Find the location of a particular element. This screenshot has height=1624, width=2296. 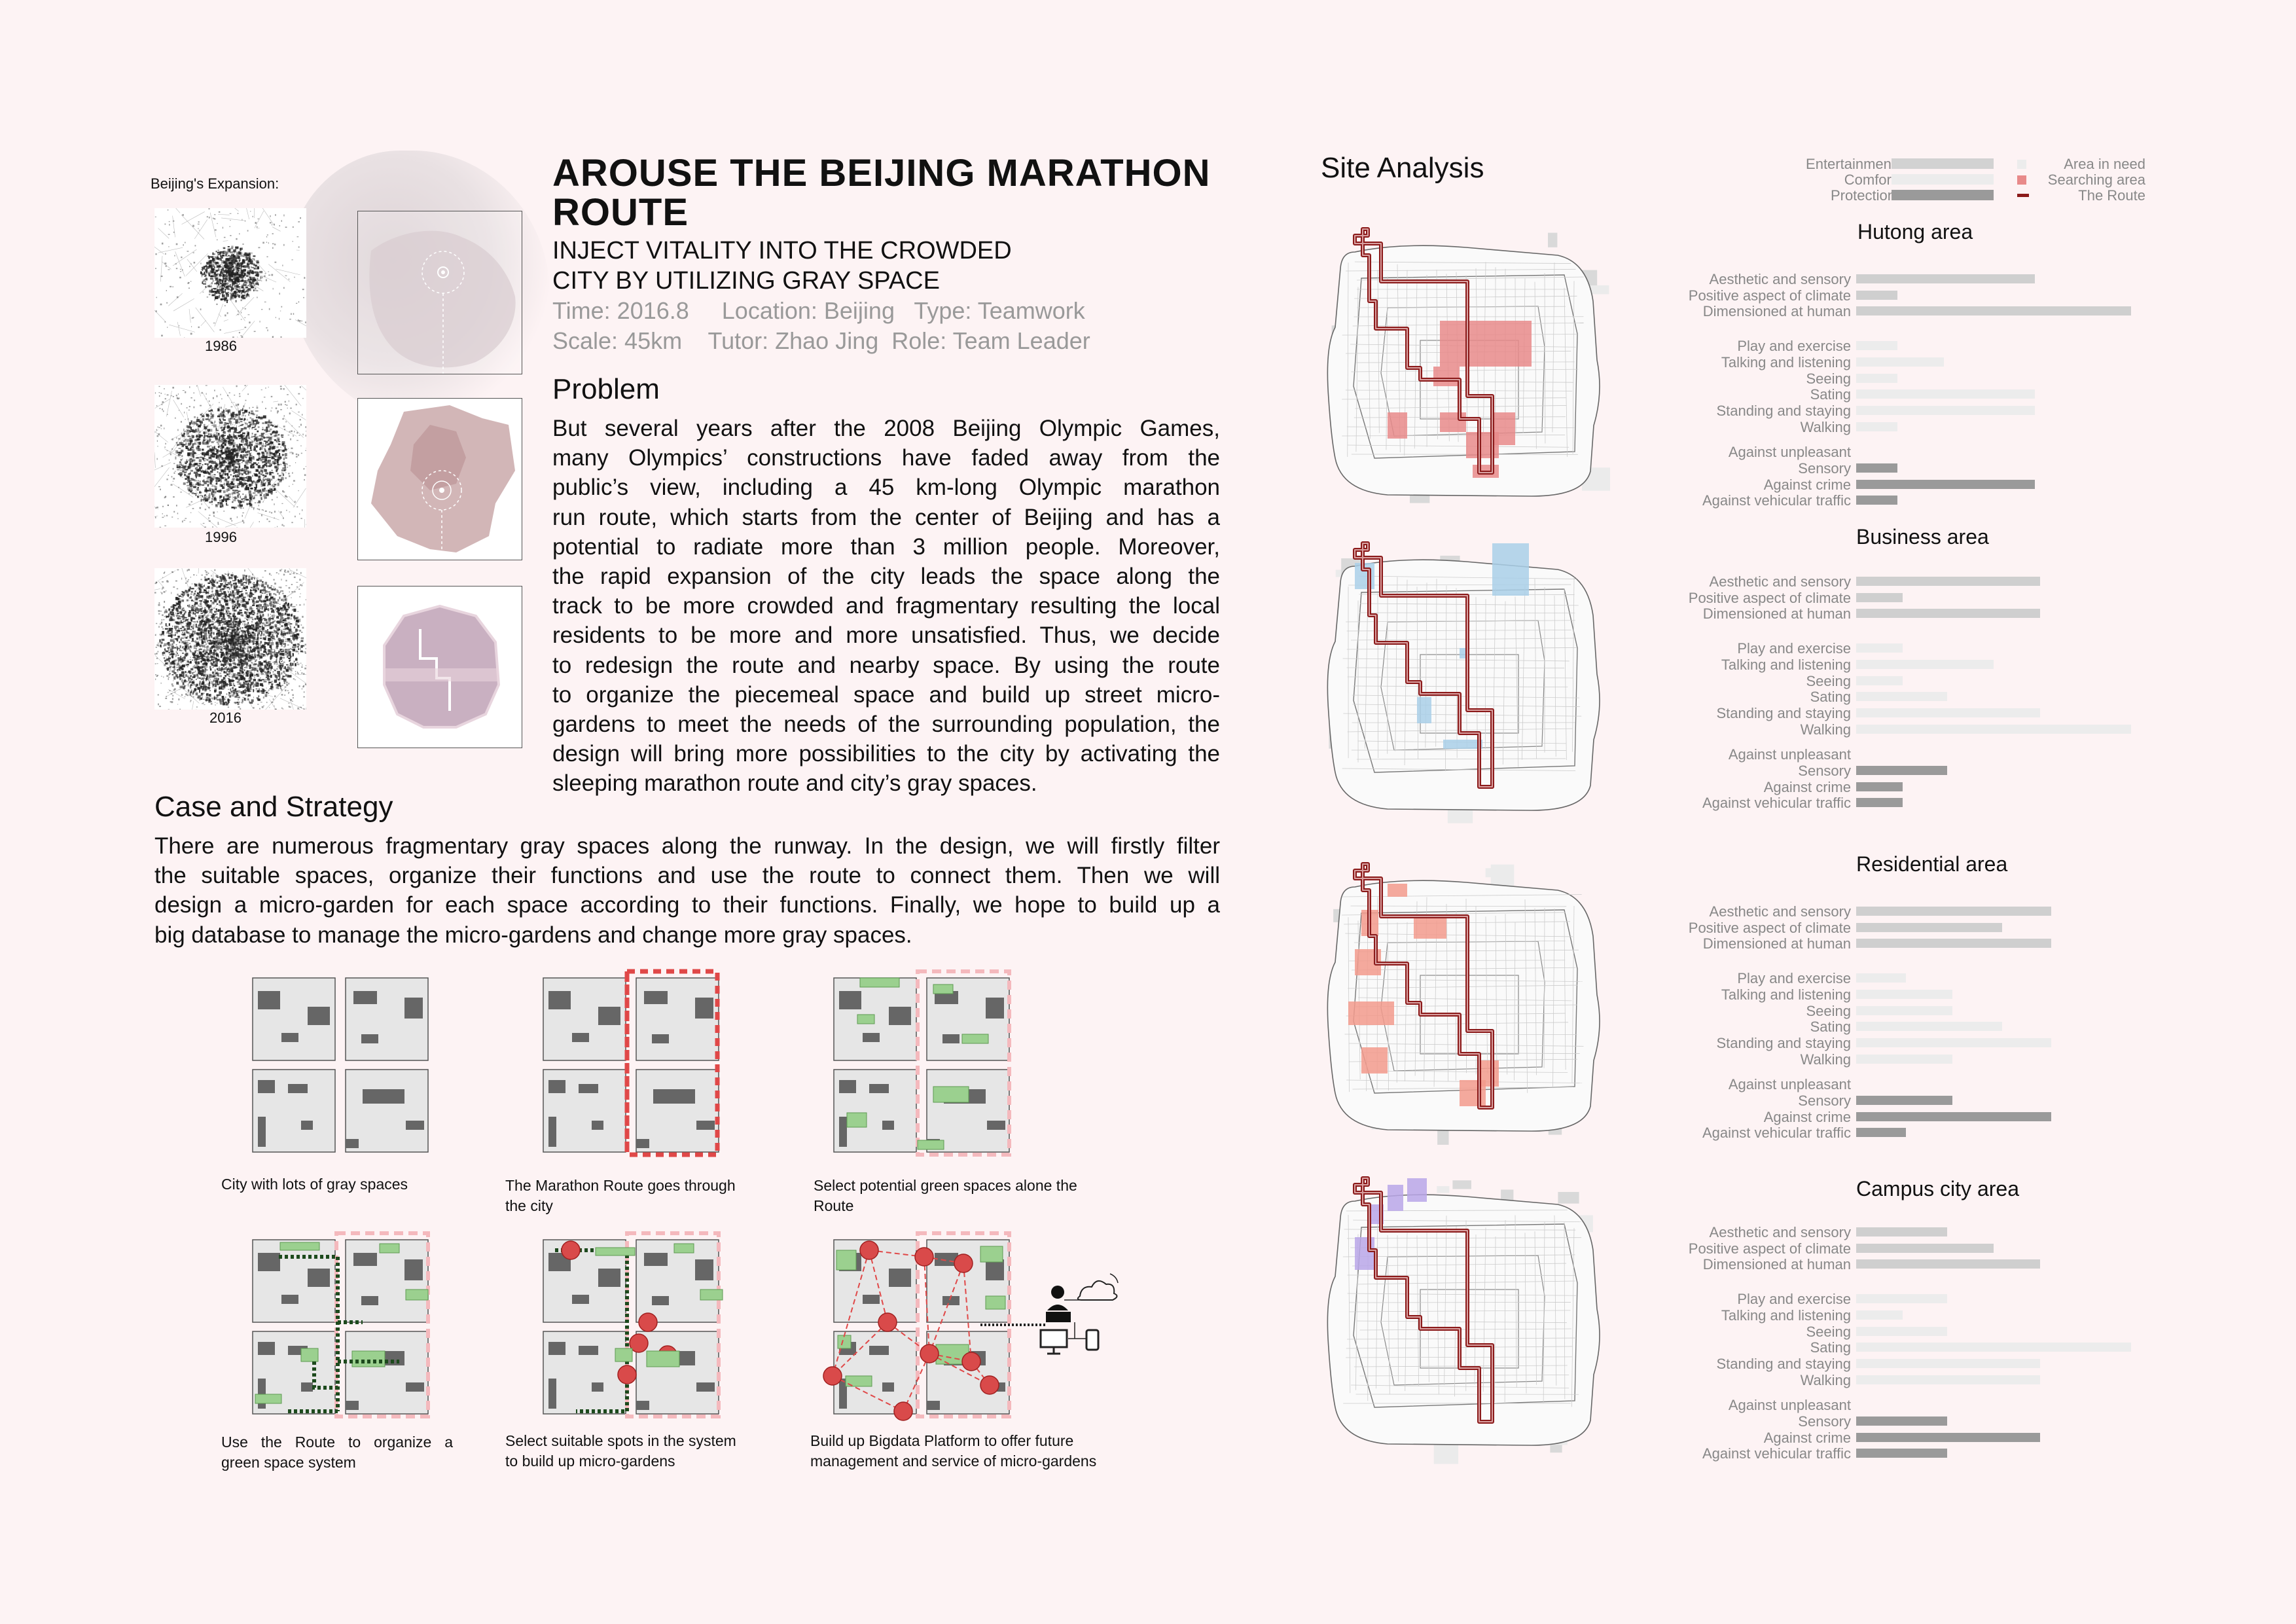

bar-label-text: Standing and staying is located at coordinates (1784, 1363).